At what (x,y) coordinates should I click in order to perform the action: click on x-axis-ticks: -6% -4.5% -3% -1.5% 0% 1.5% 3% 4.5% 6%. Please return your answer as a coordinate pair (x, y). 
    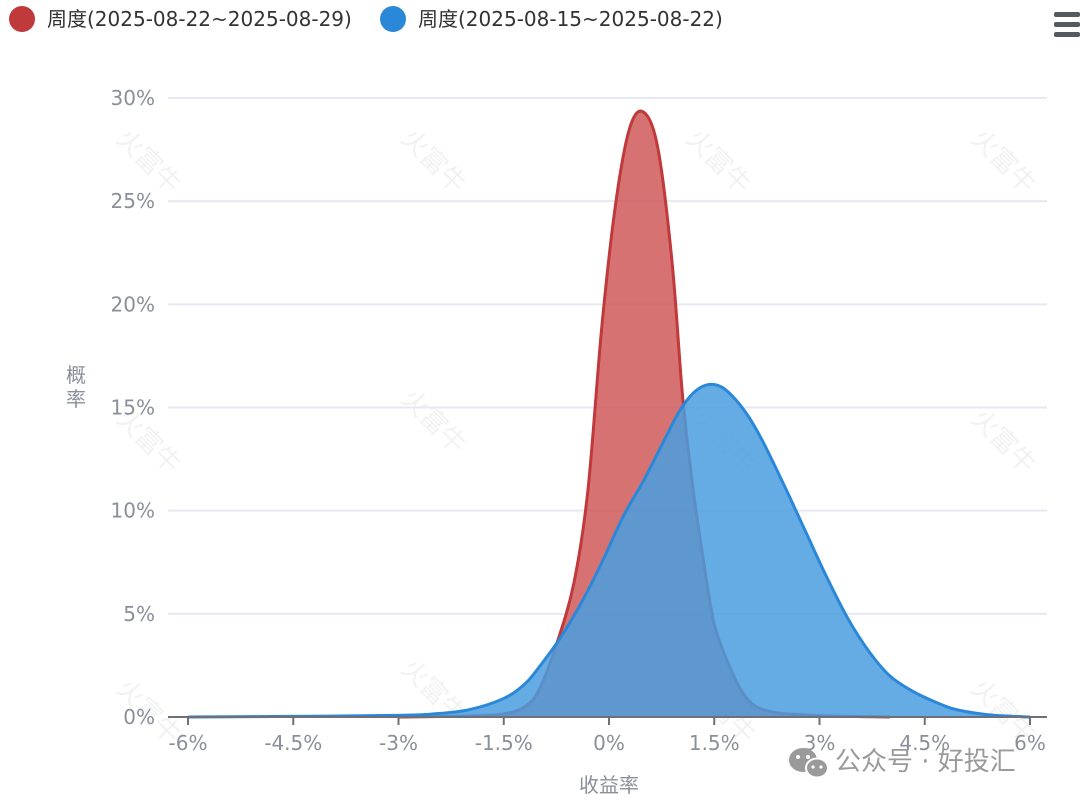
    Looking at the image, I should click on (607, 736).